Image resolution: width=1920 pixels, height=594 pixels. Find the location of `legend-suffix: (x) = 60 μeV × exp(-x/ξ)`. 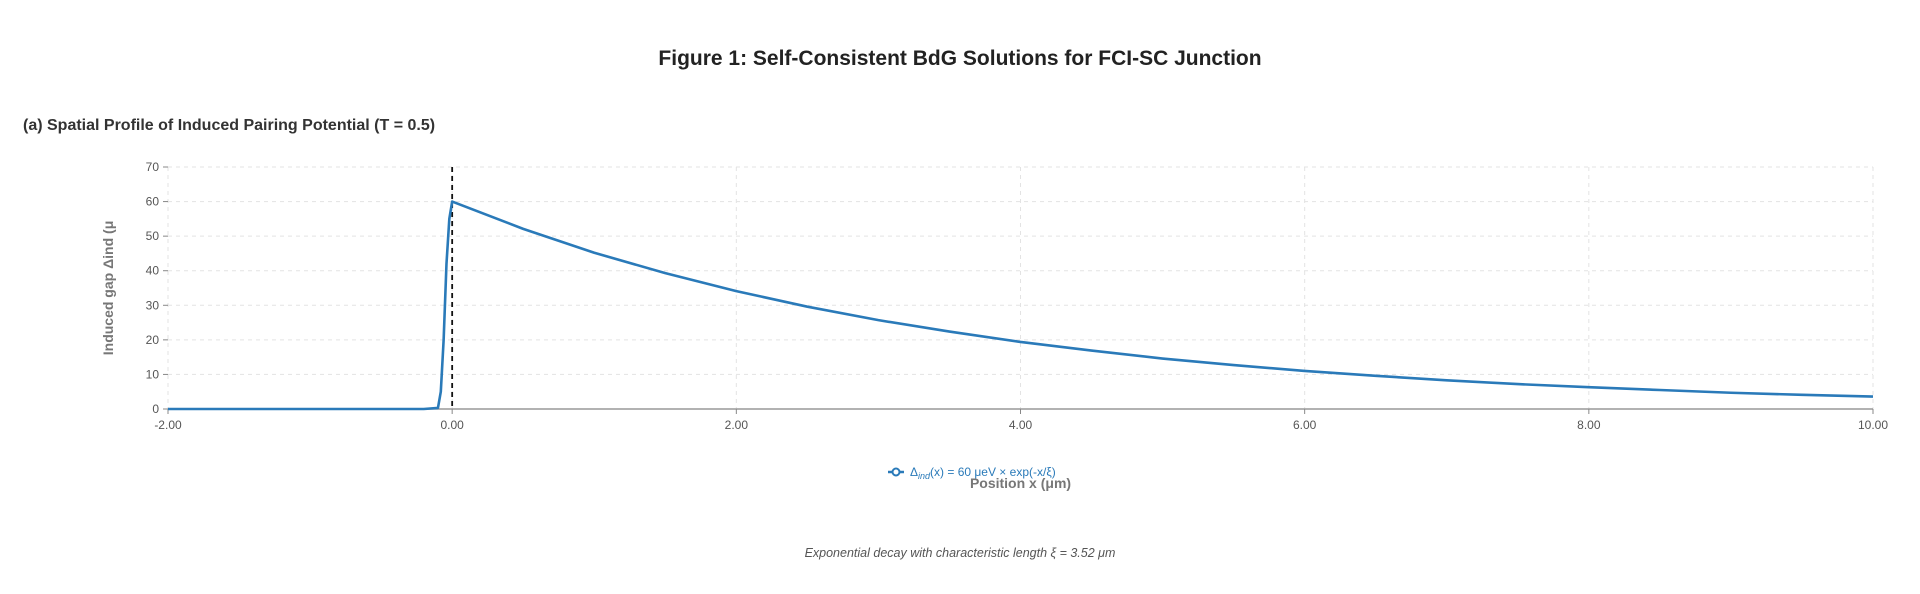

legend-suffix: (x) = 60 μeV × exp(-x/ξ) is located at coordinates (993, 472).